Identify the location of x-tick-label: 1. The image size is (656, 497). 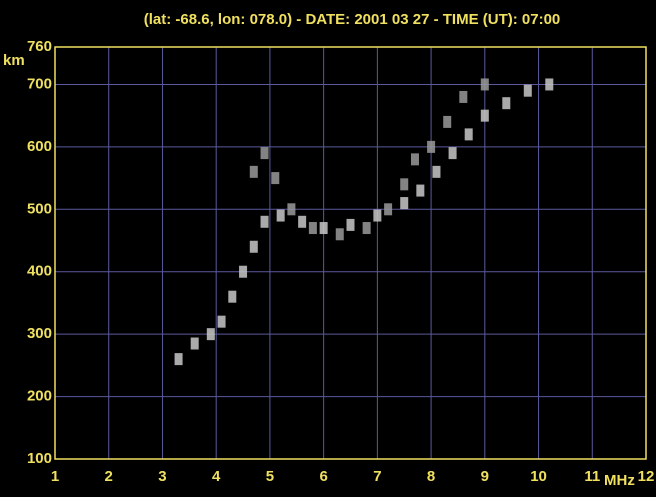
(55, 476).